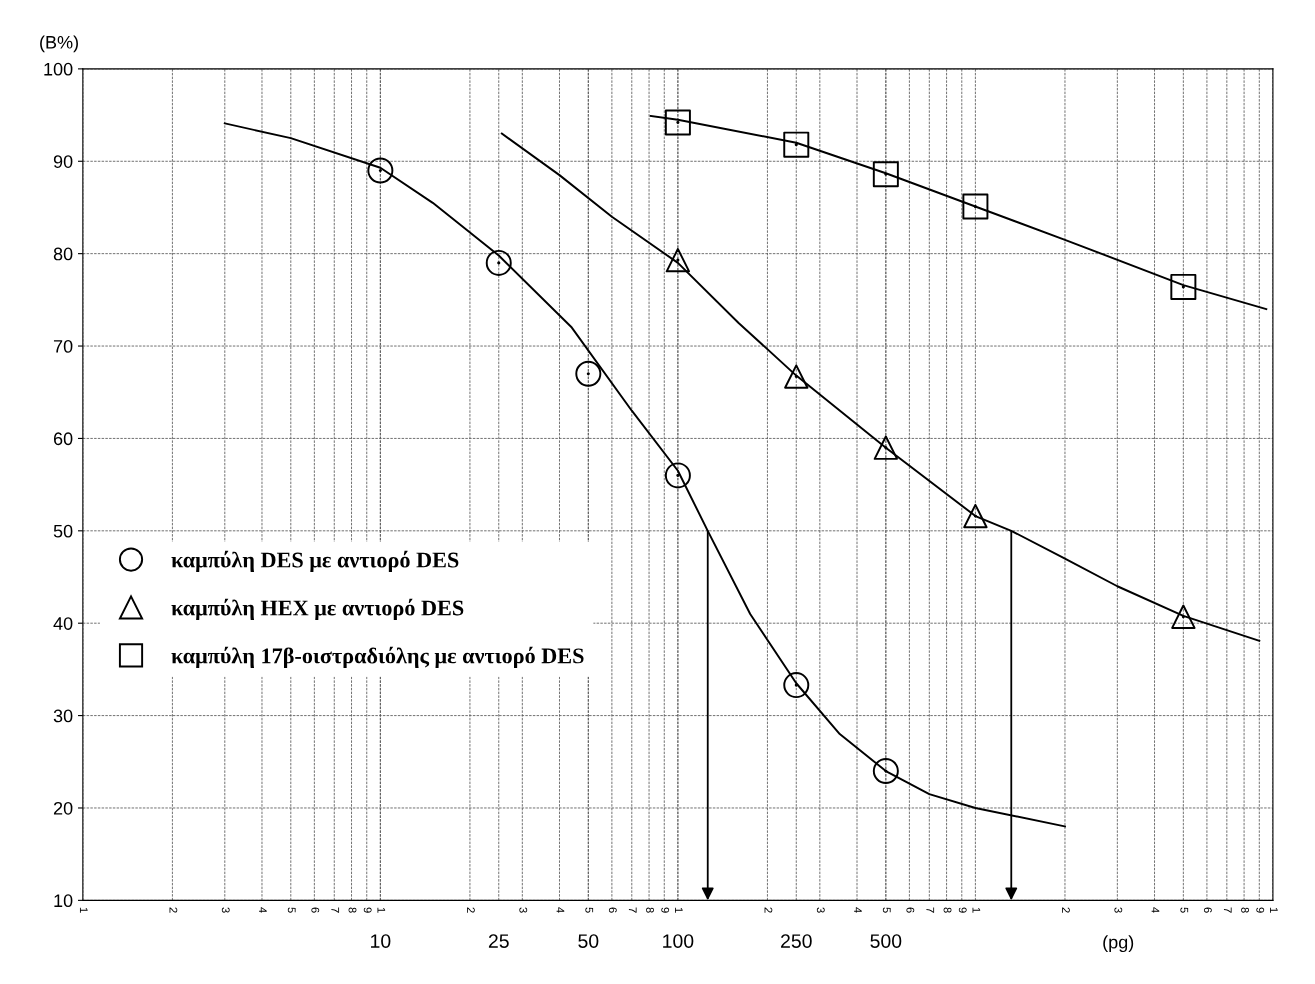  What do you see at coordinates (1118, 944) in the screenshot?
I see `x-axis-title: (pg)` at bounding box center [1118, 944].